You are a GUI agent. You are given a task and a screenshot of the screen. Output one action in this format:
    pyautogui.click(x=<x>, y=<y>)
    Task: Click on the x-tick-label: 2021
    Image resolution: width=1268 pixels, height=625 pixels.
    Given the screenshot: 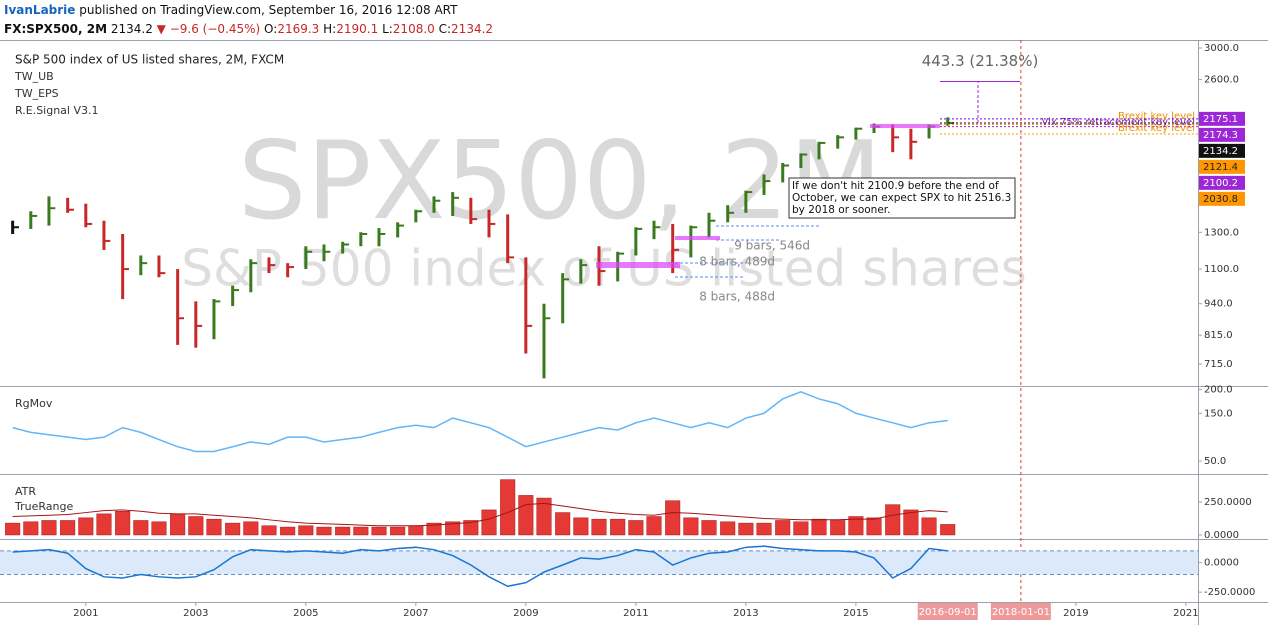 What is the action you would take?
    pyautogui.click(x=1185, y=613)
    